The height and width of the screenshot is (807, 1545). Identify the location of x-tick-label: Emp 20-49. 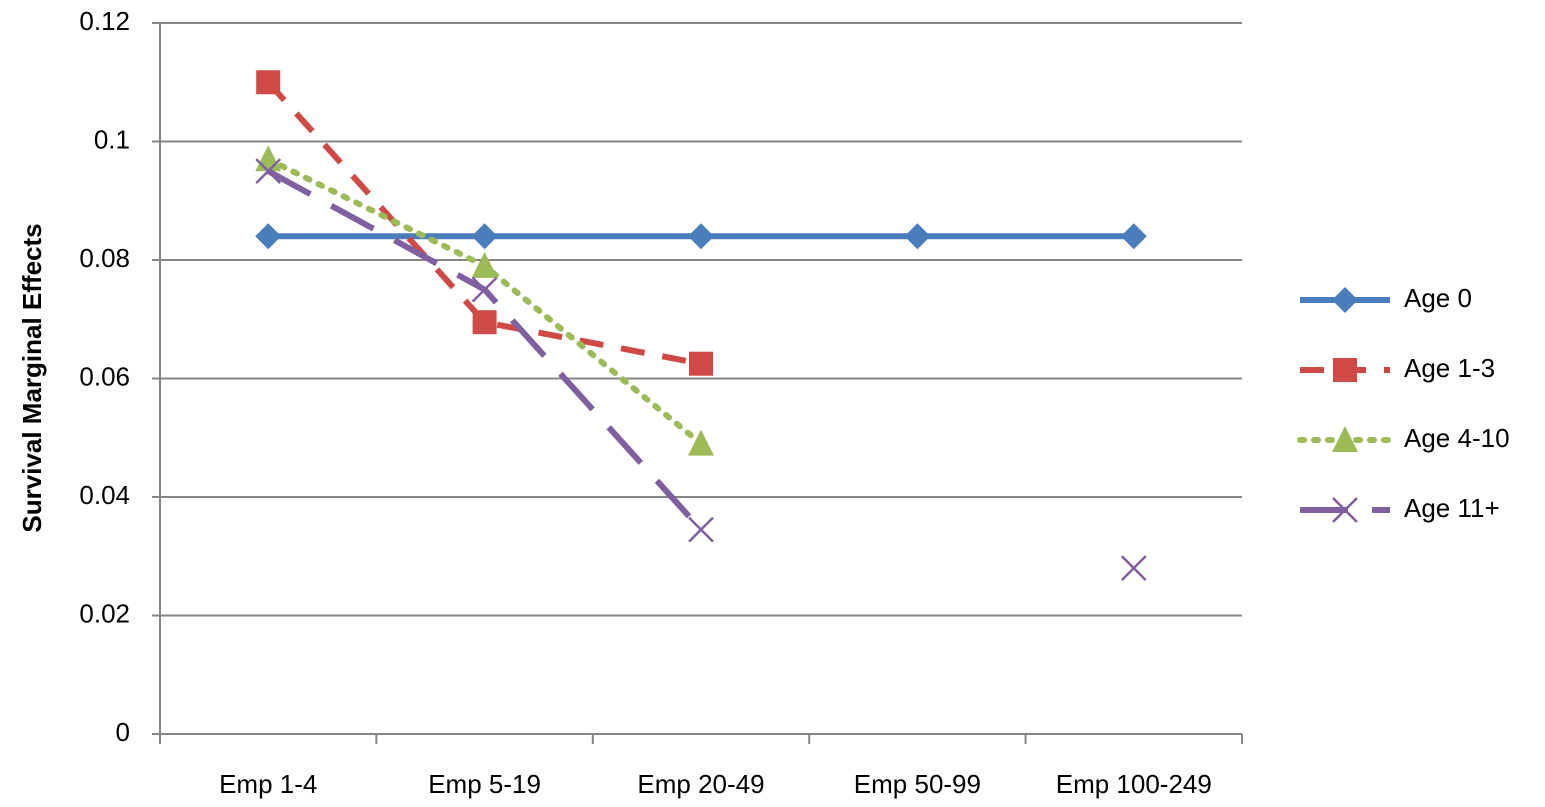
(700, 784).